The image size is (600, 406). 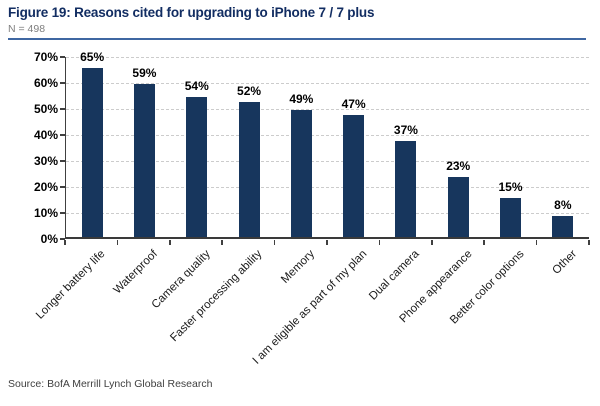 What do you see at coordinates (136, 272) in the screenshot?
I see `x-category-label: Waterproof` at bounding box center [136, 272].